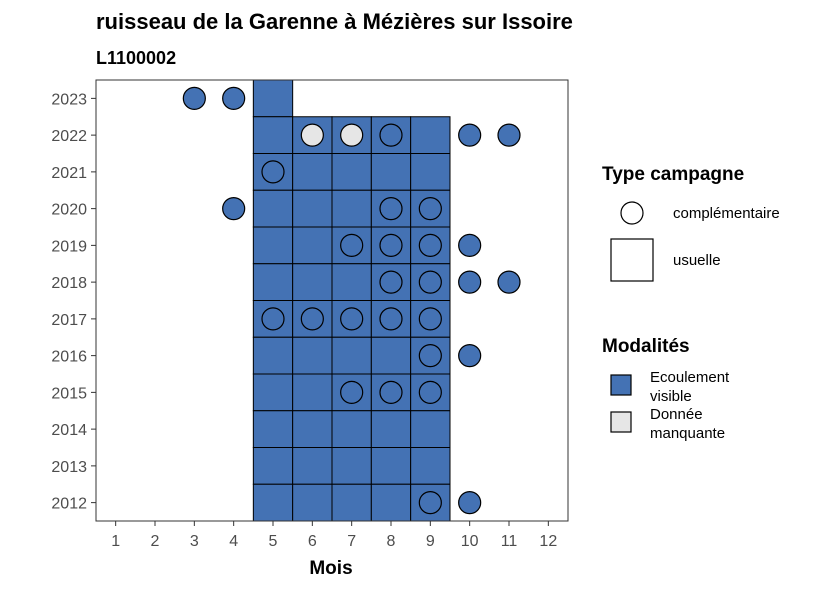  What do you see at coordinates (312, 208) in the screenshot?
I see `tile-2020-m6` at bounding box center [312, 208].